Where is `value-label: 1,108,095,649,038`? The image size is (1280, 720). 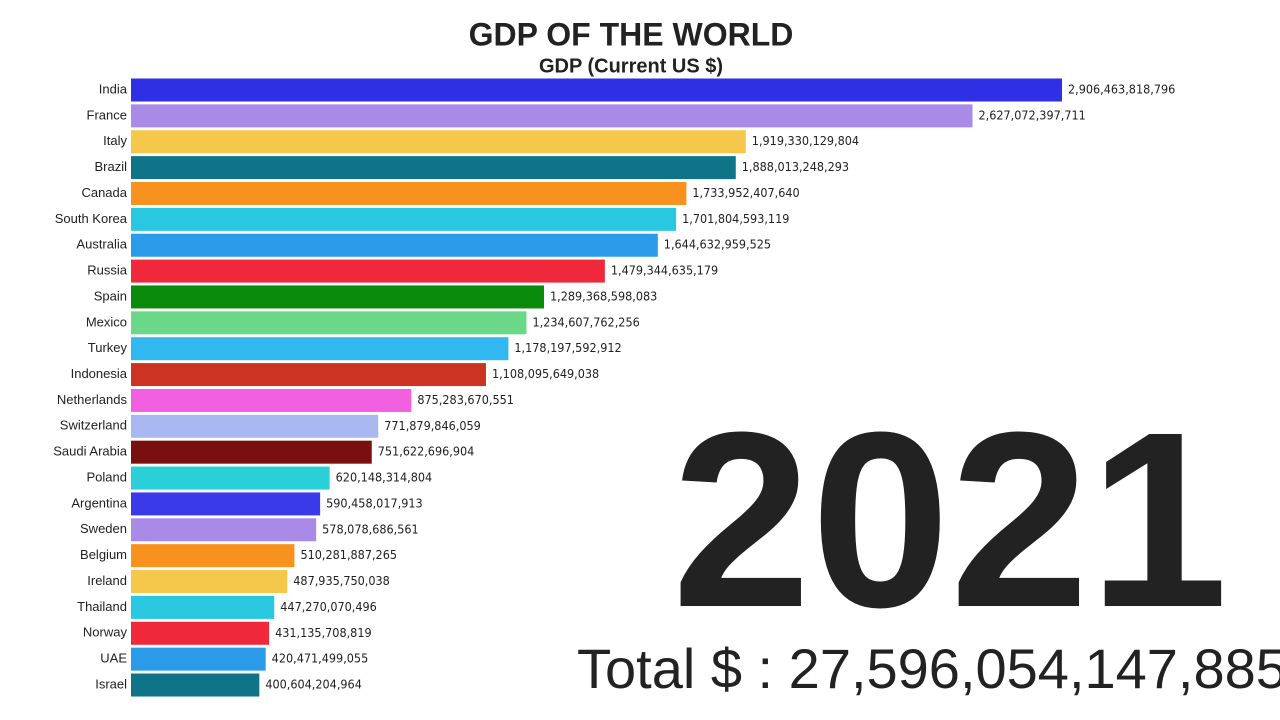
value-label: 1,108,095,649,038 is located at coordinates (545, 373).